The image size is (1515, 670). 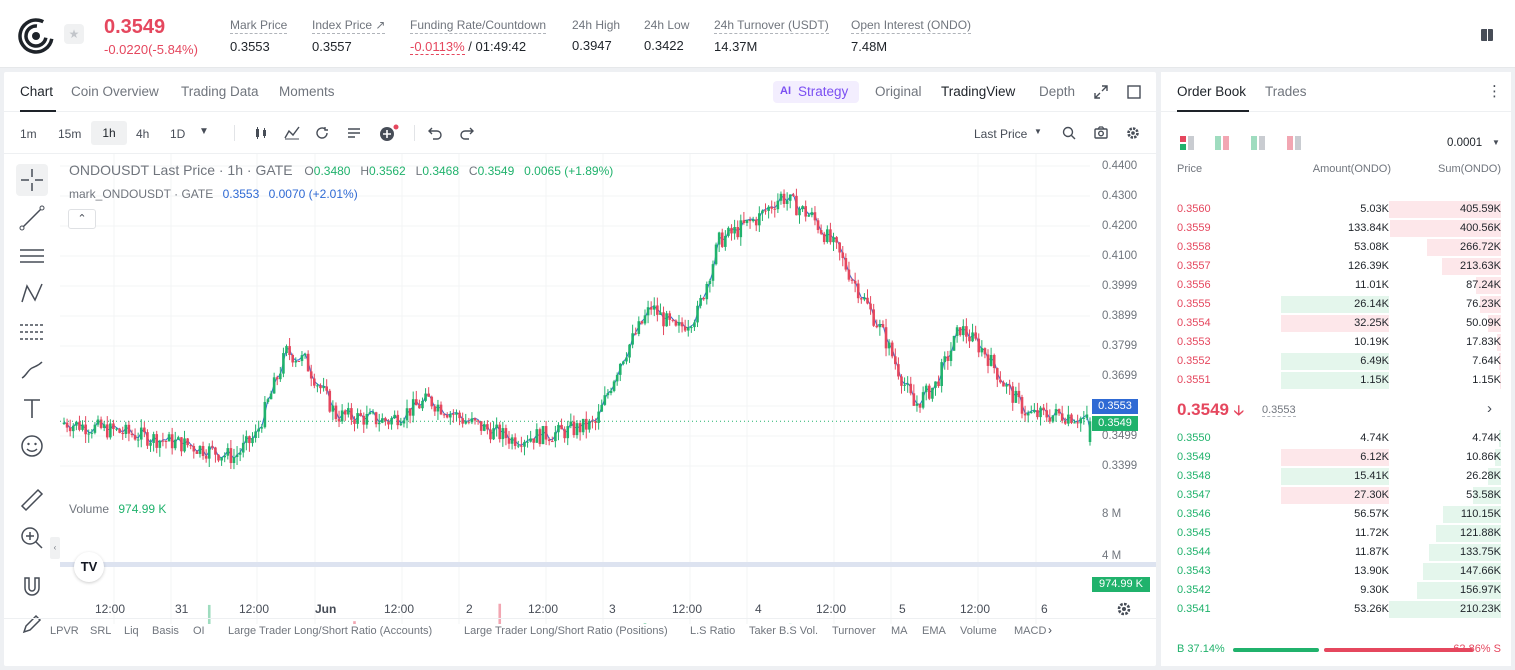 I want to click on book-icon, so click(x=1487, y=35).